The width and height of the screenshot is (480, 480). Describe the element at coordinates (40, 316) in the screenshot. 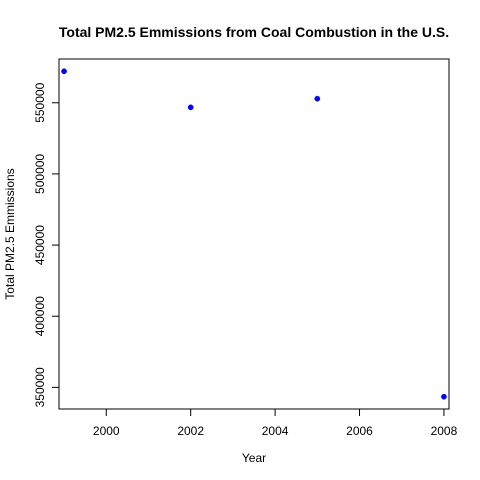

I see `y-tick-label: 400000` at that location.